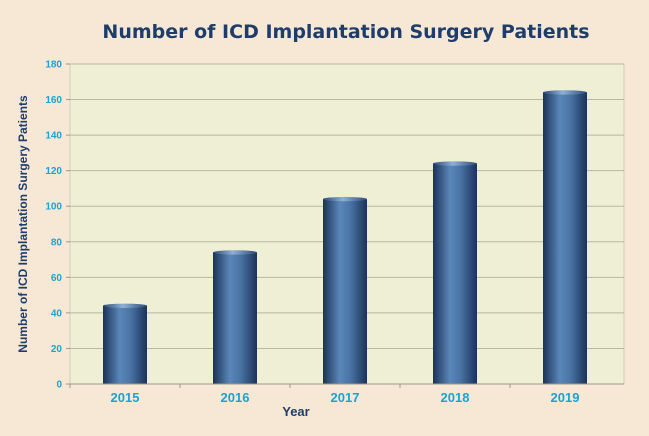  Describe the element at coordinates (565, 92) in the screenshot. I see `bar-cap-2019` at that location.